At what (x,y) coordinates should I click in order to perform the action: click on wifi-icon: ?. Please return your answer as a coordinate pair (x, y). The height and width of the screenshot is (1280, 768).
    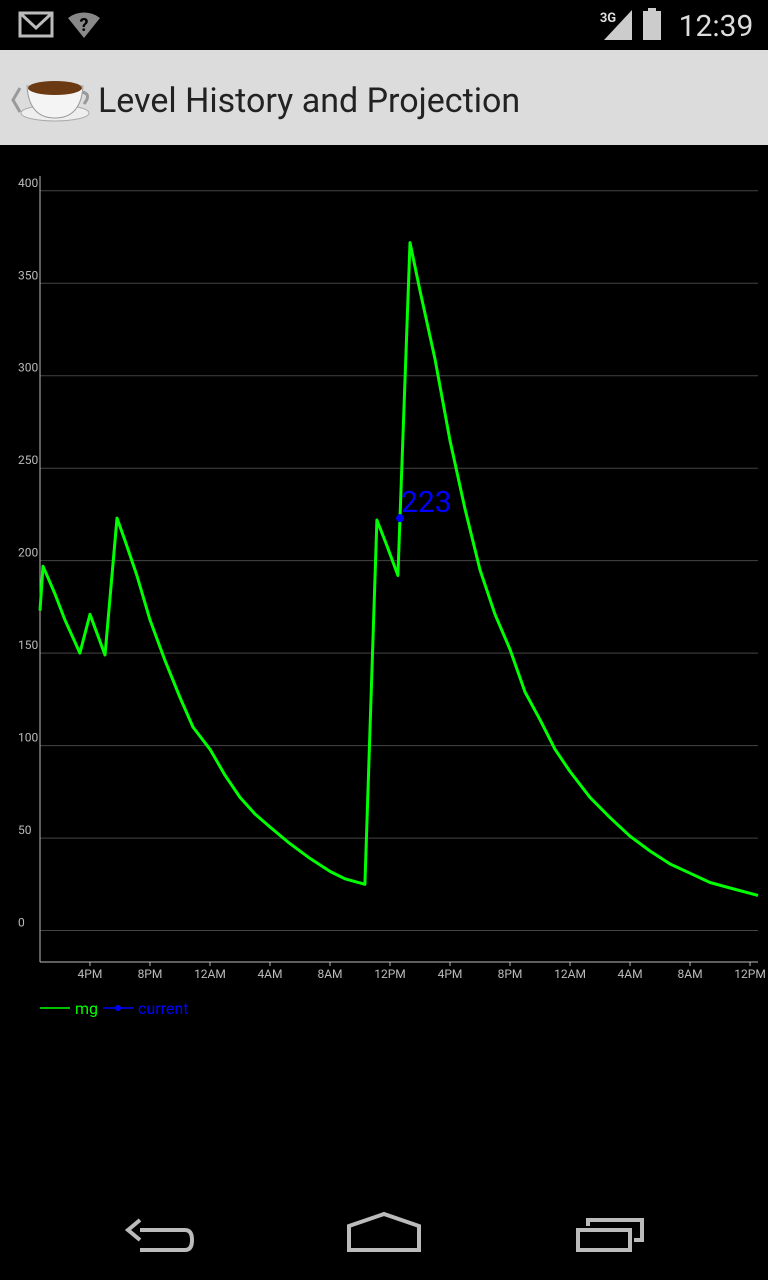
    Looking at the image, I should click on (84, 25).